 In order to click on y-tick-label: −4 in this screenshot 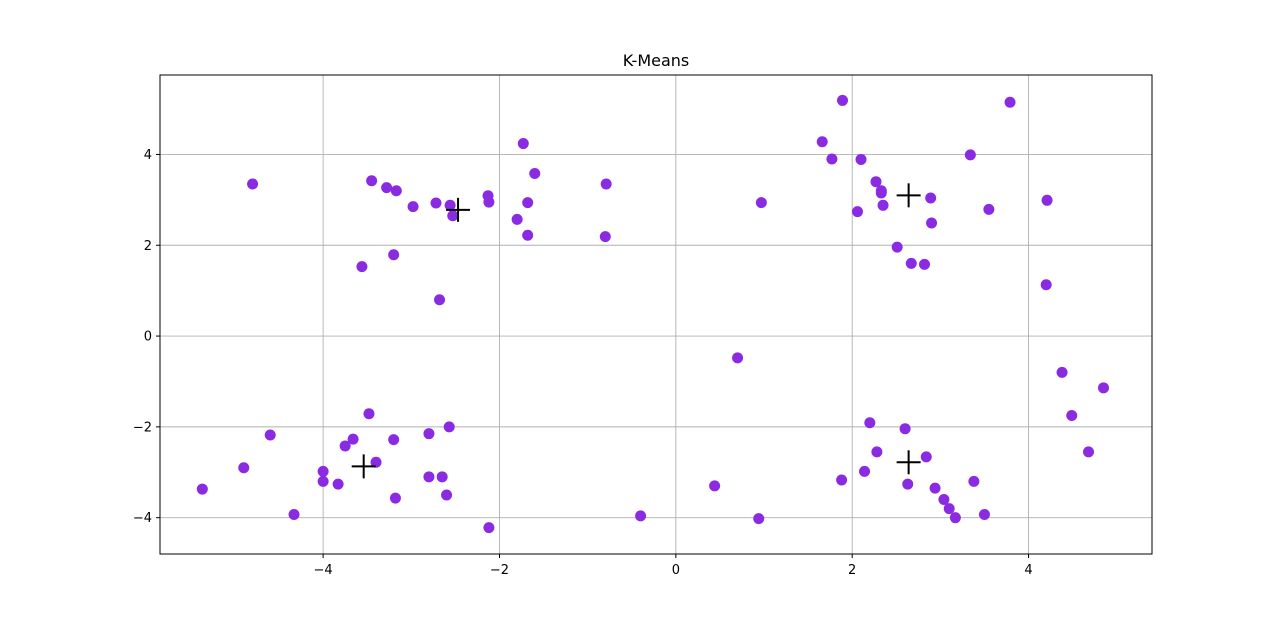, I will do `click(142, 518)`.